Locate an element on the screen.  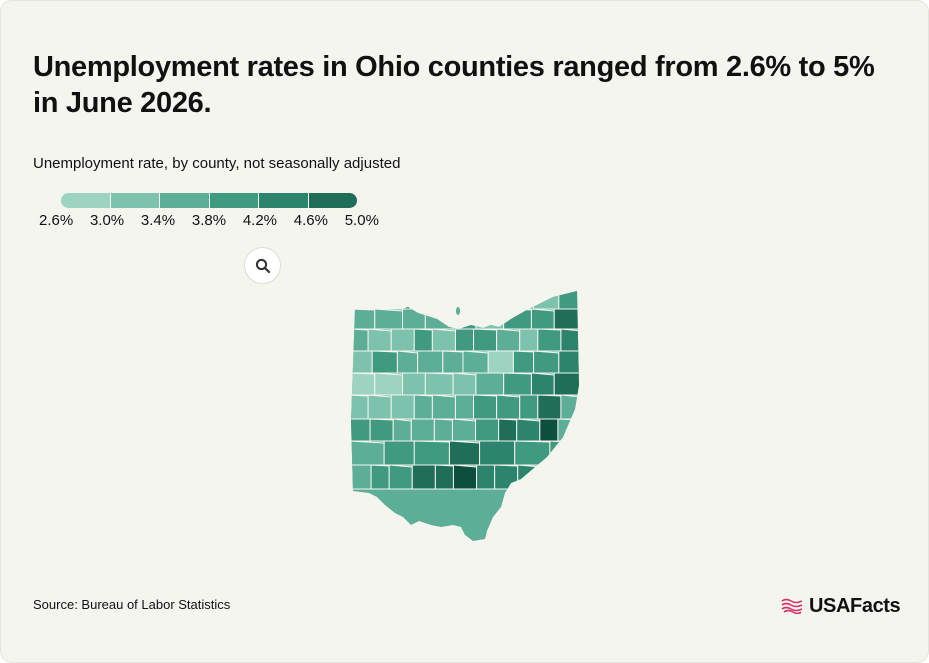
county-paulding: Paulding: 3.4% is located at coordinates (358, 340).